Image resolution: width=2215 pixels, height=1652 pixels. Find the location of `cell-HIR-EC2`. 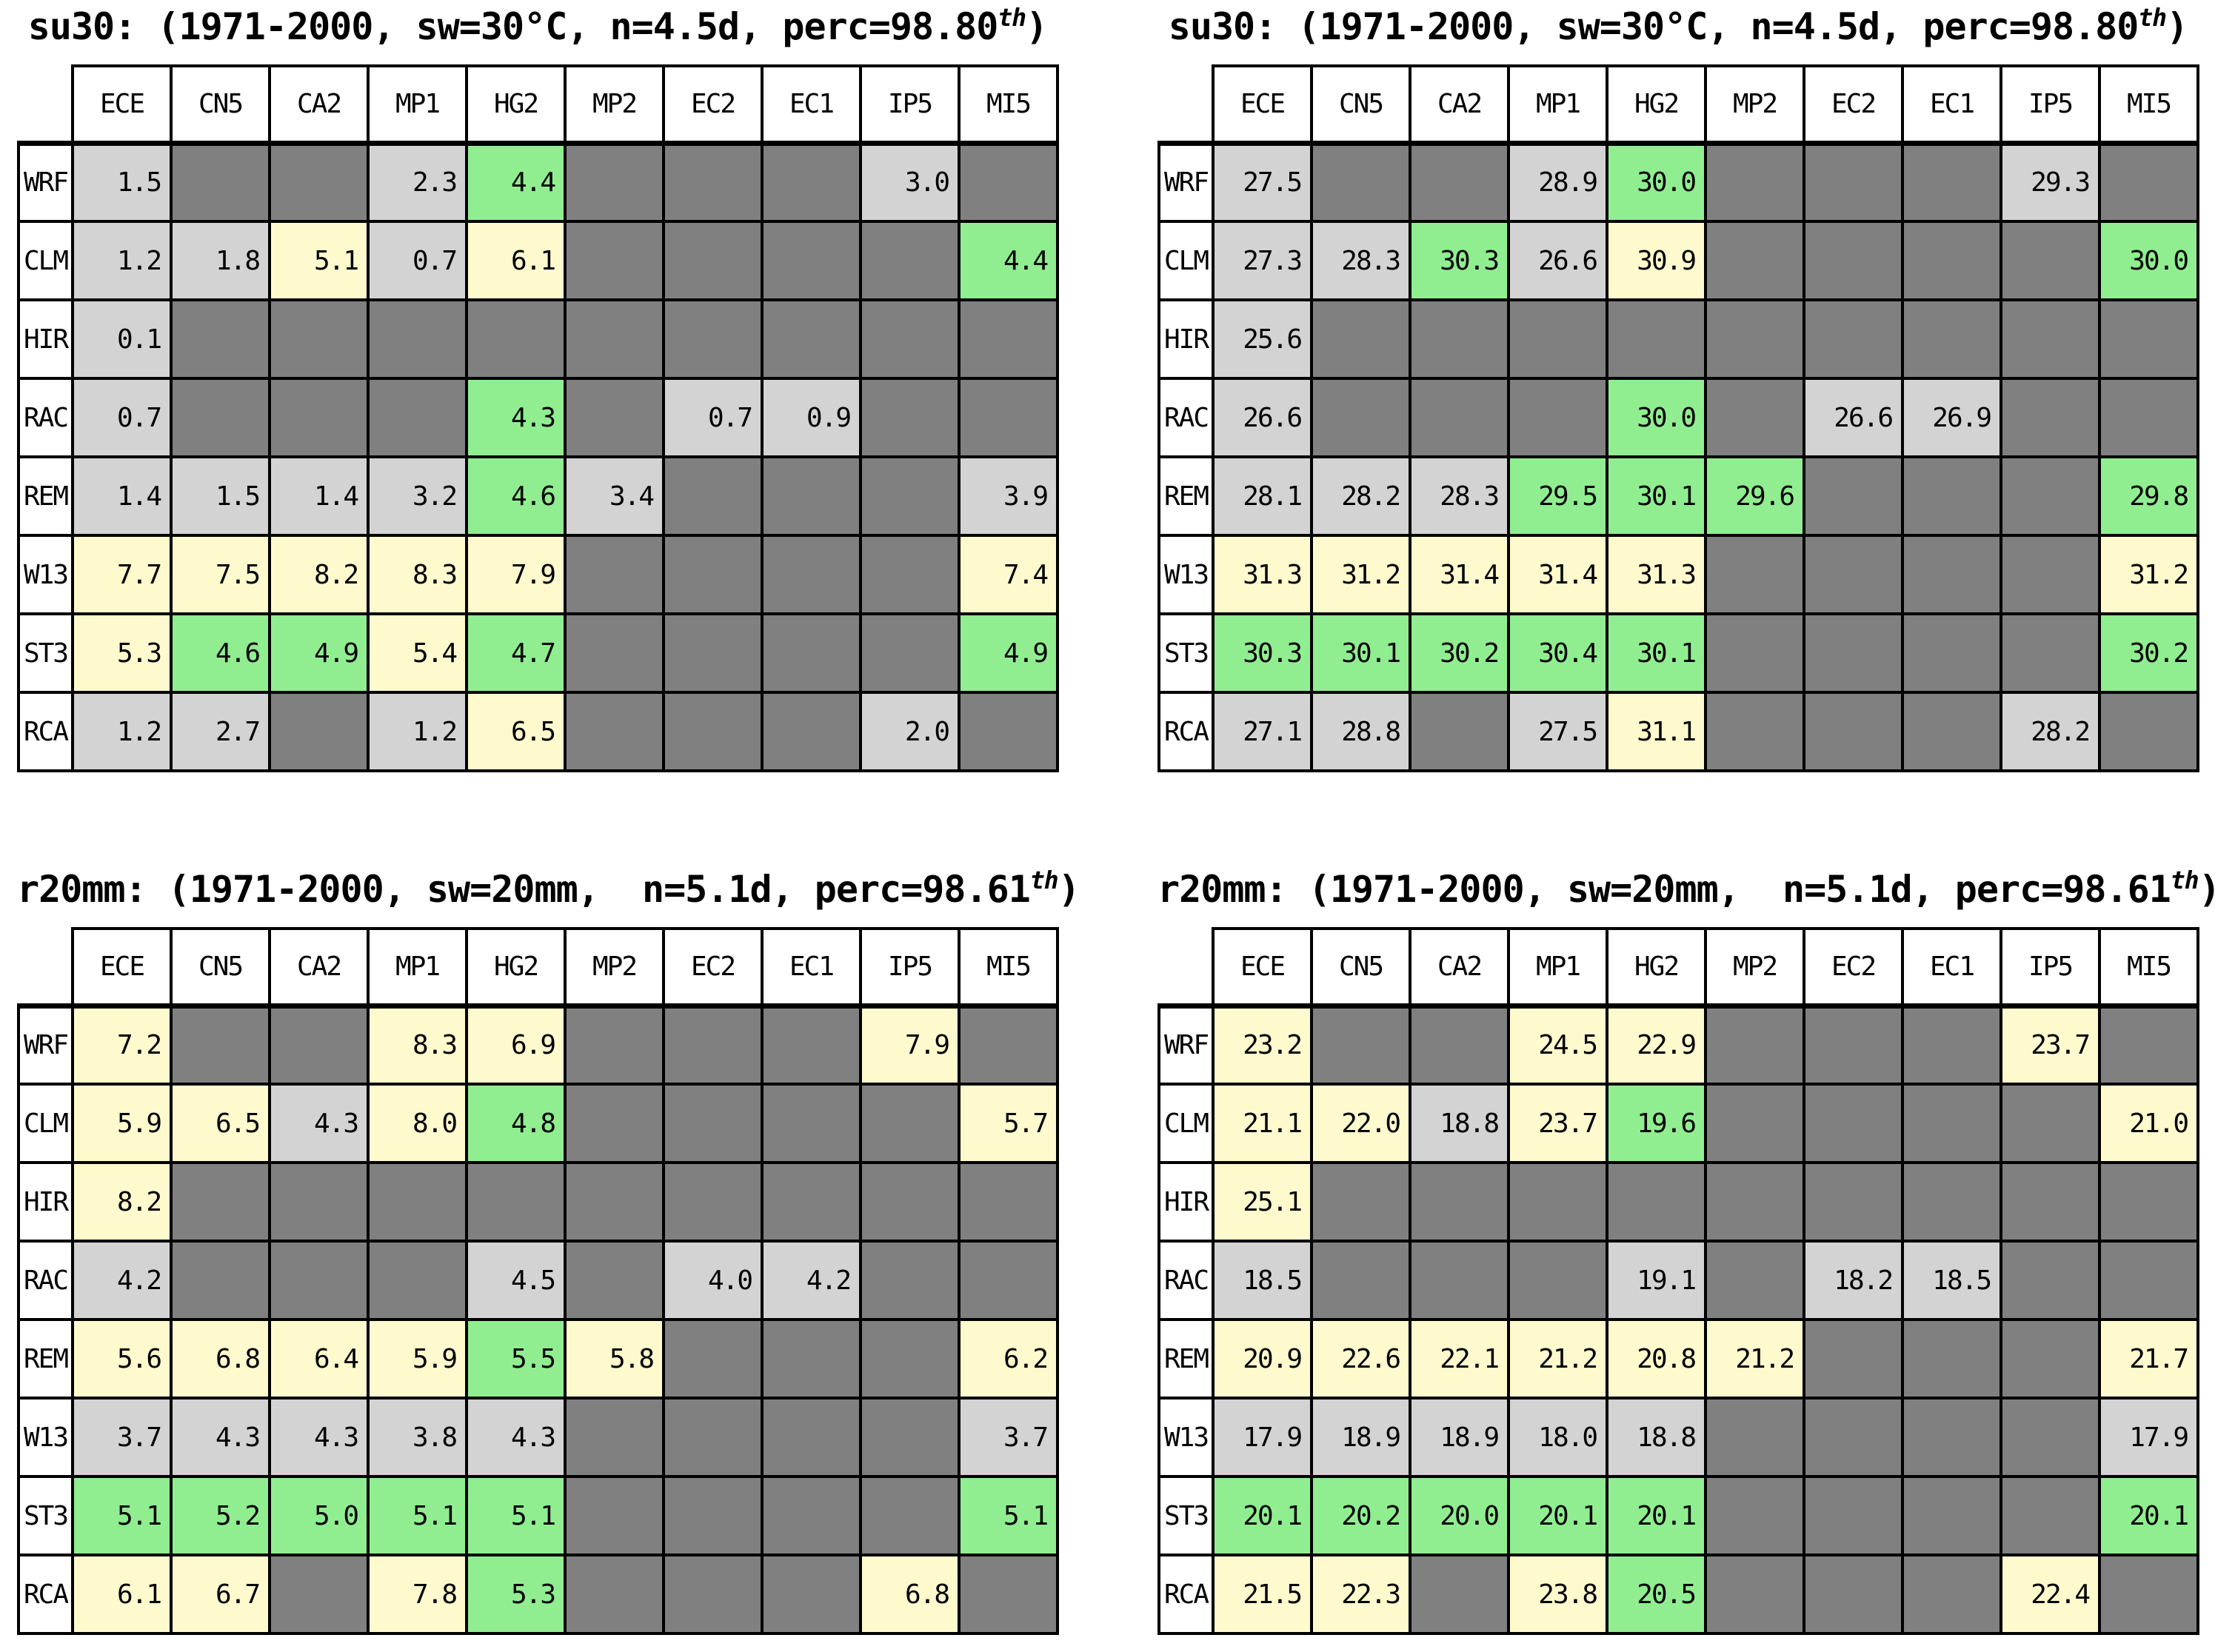

cell-HIR-EC2 is located at coordinates (1853, 339).